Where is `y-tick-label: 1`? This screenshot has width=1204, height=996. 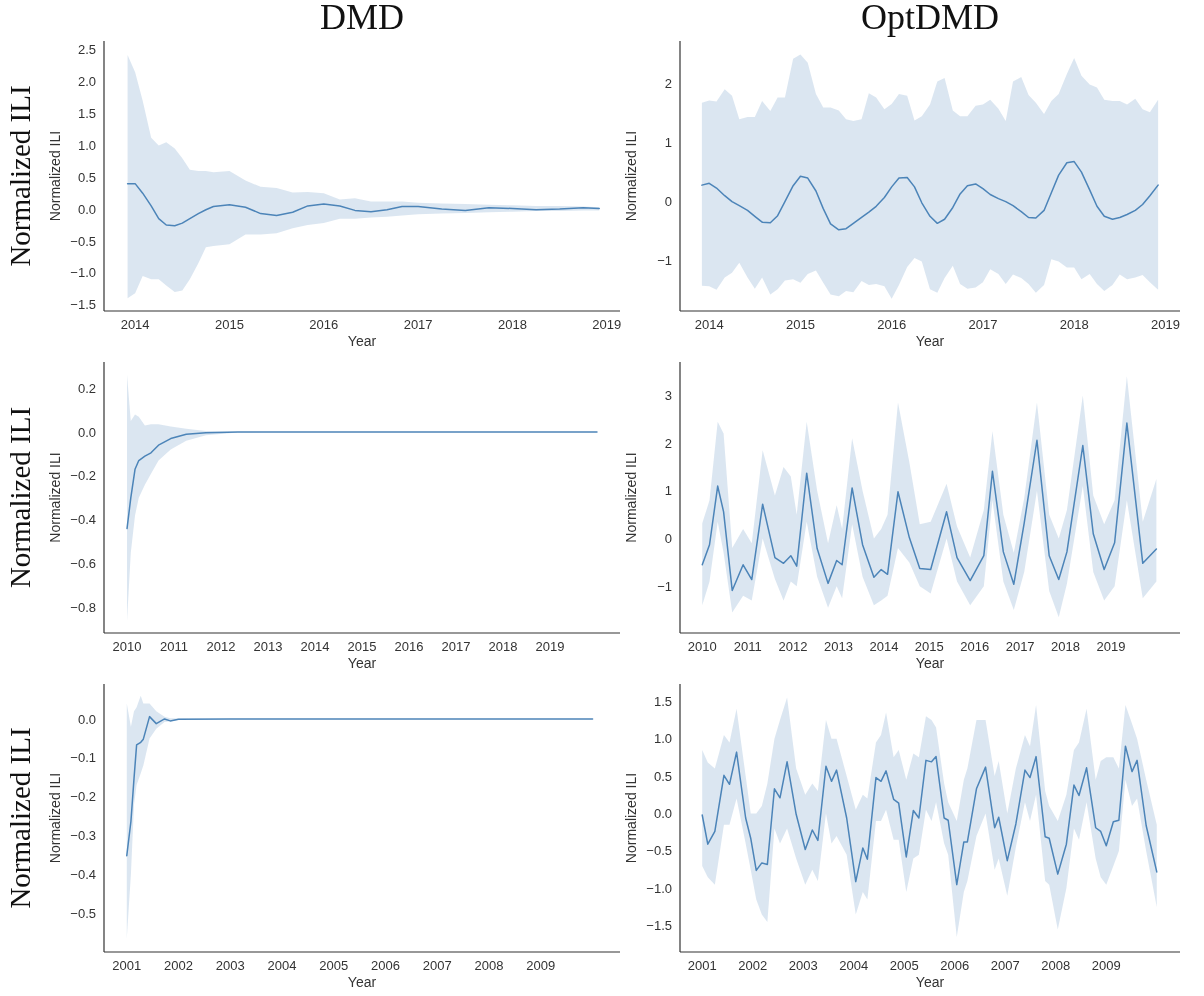 y-tick-label: 1 is located at coordinates (668, 491).